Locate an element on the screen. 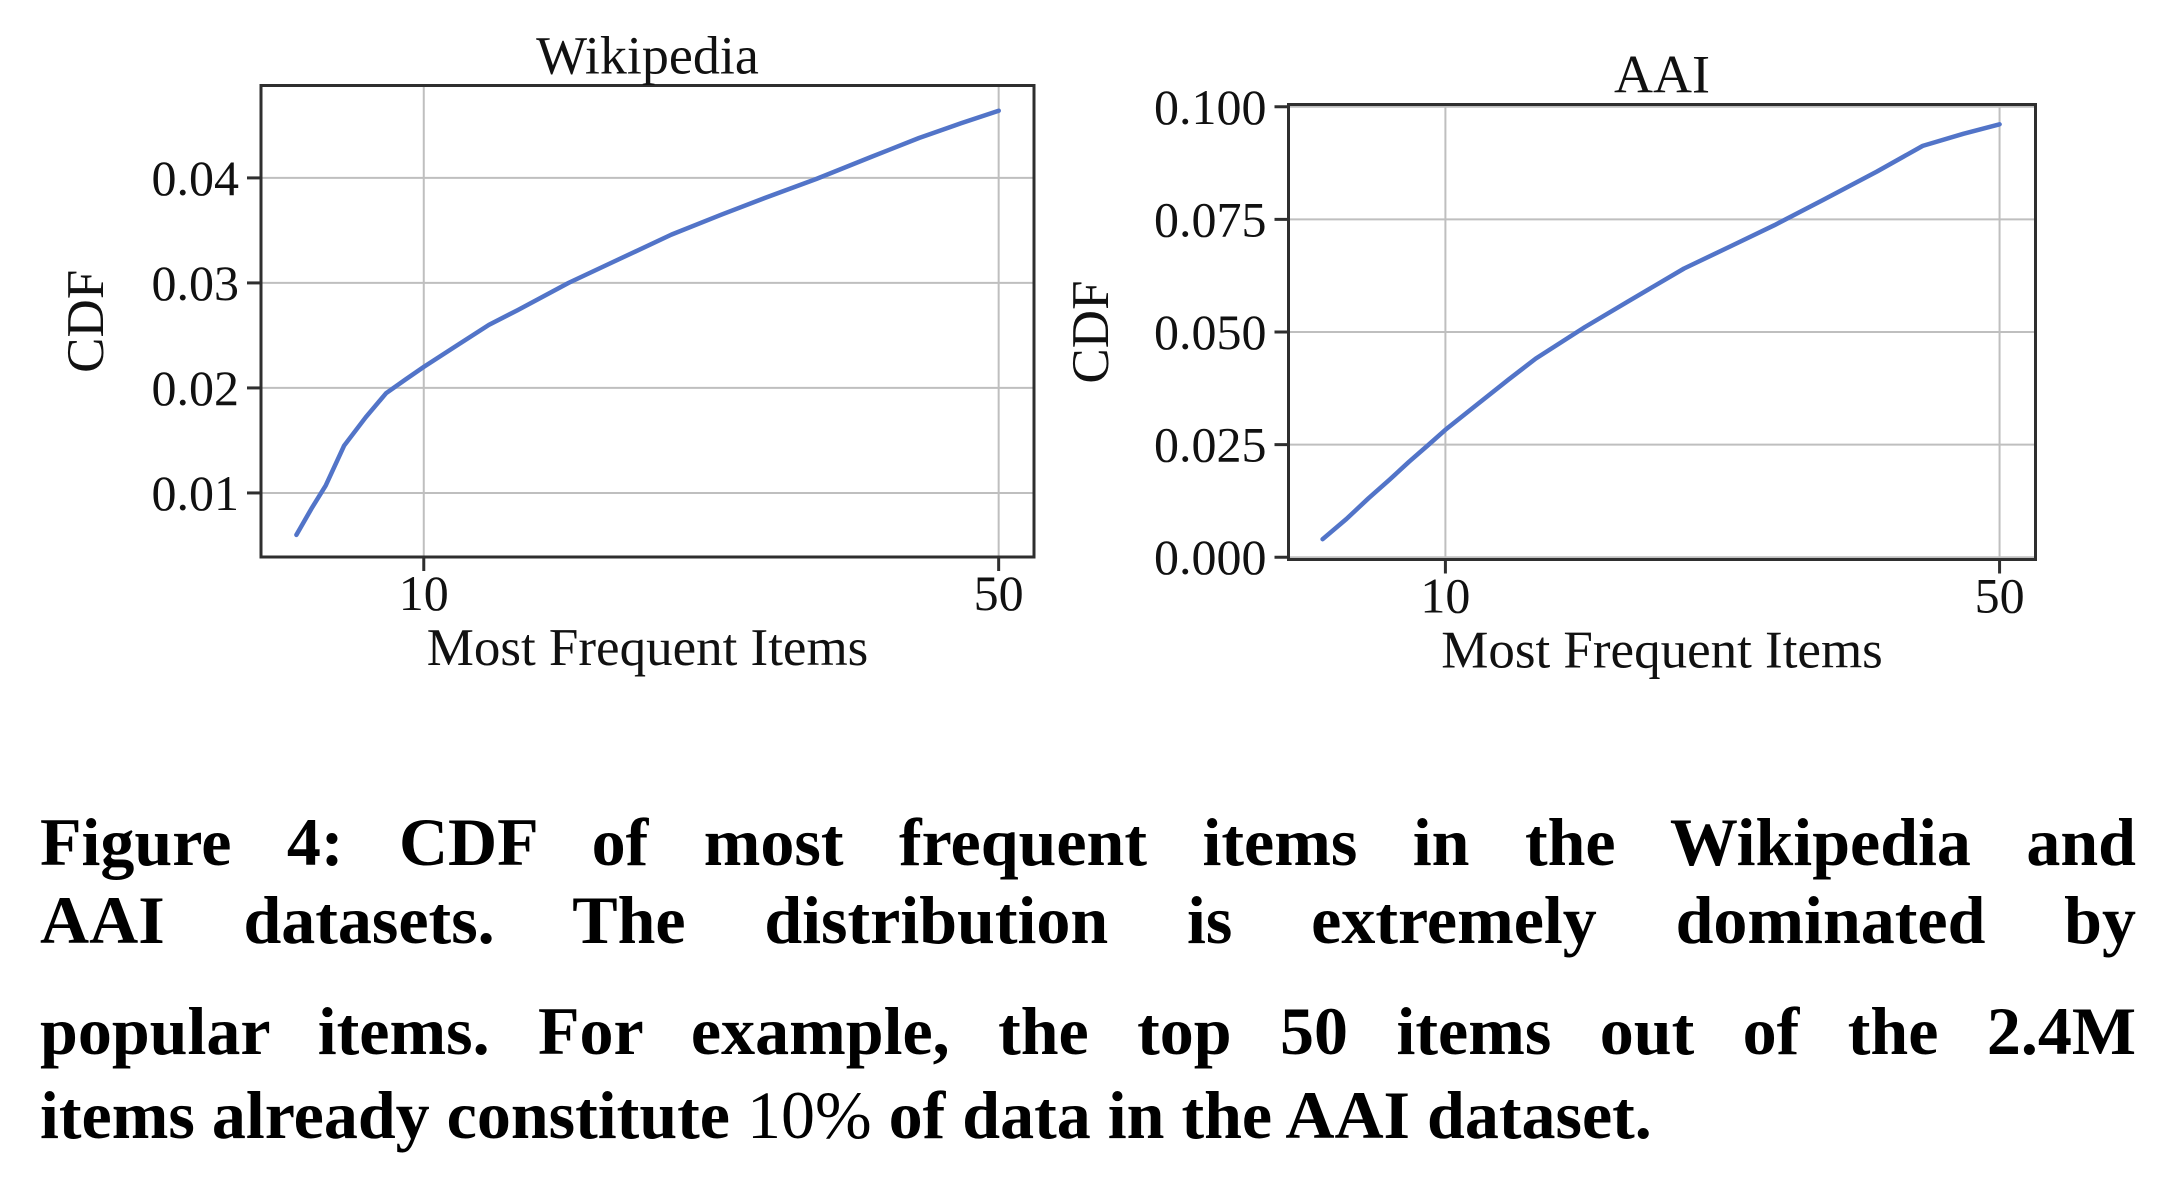  y-tick-label: 0.03 is located at coordinates (196, 283).